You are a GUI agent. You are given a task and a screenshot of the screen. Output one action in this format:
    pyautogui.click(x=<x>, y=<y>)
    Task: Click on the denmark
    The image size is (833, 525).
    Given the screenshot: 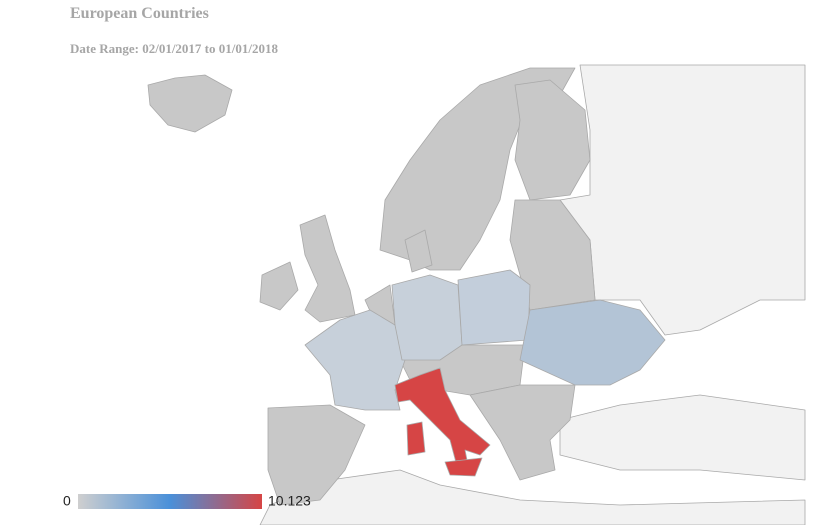 What is the action you would take?
    pyautogui.click(x=418, y=251)
    